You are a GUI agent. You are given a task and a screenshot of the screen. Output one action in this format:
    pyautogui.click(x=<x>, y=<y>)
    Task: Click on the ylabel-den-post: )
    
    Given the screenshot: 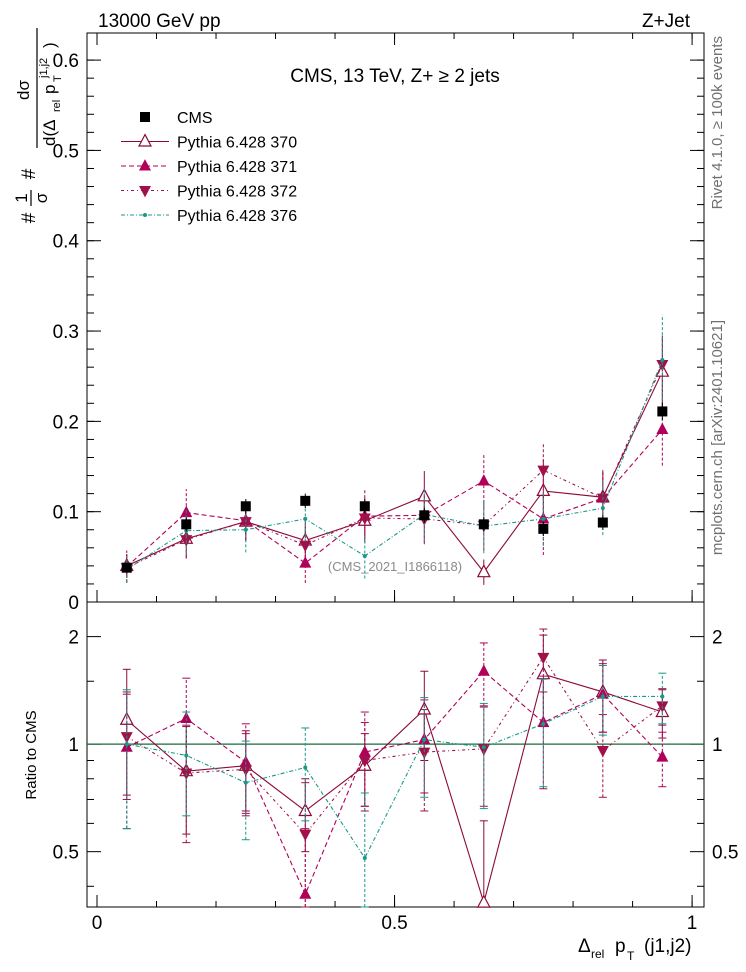 What is the action you would take?
    pyautogui.click(x=49, y=45)
    